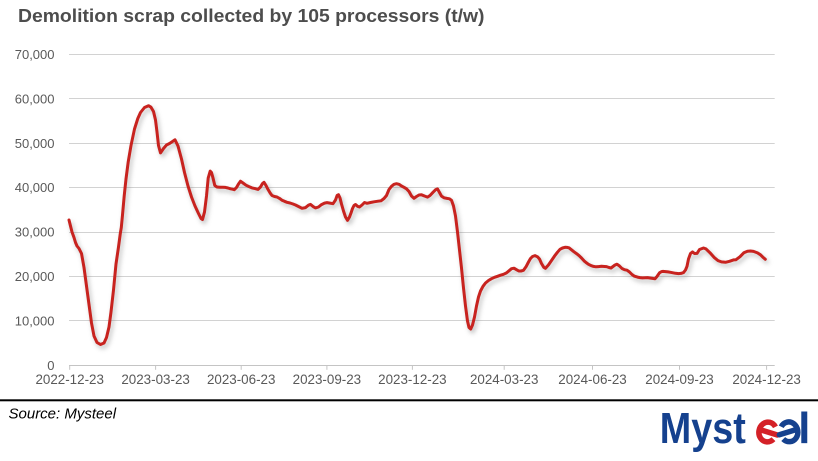 The height and width of the screenshot is (461, 818). I want to click on svg-text: 50,000, so click(35, 143).